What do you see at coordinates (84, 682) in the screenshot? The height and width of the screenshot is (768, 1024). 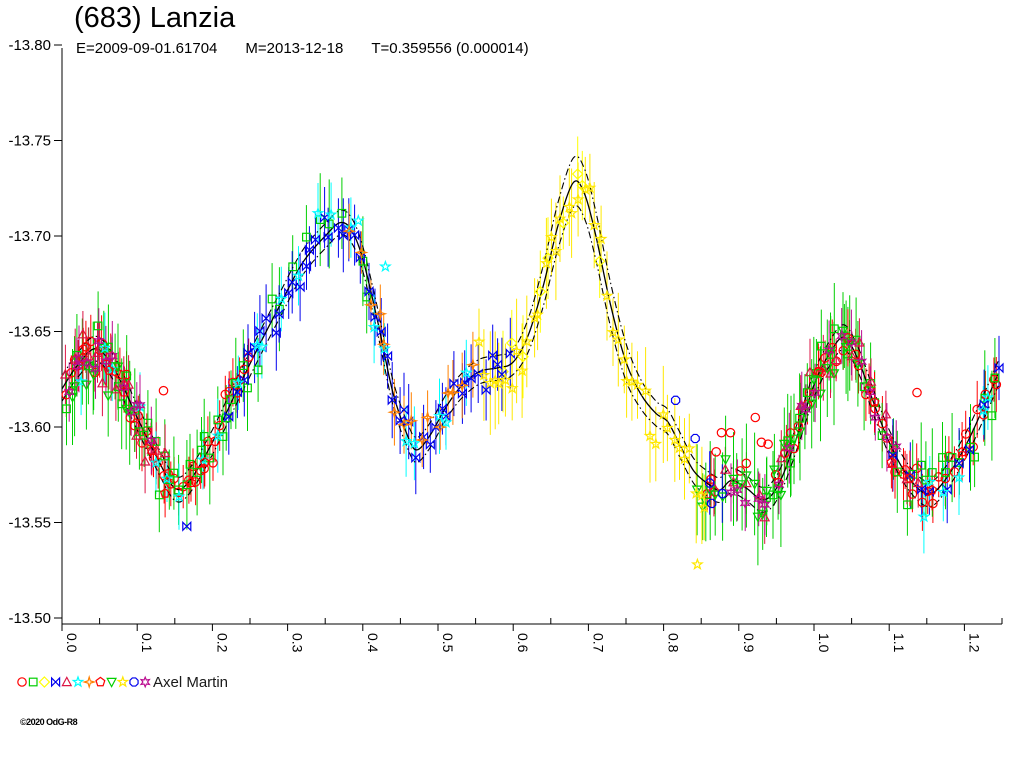 I see `legend-symbols` at bounding box center [84, 682].